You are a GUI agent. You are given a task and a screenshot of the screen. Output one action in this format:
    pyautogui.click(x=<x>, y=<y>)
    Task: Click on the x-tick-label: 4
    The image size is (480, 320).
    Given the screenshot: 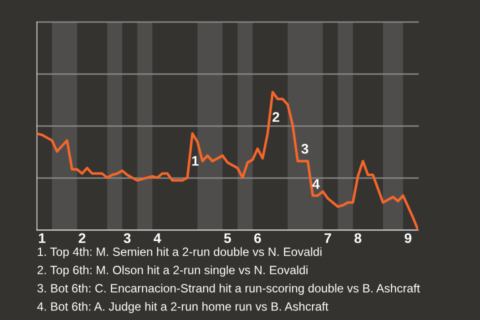 What is the action you would take?
    pyautogui.click(x=158, y=238)
    